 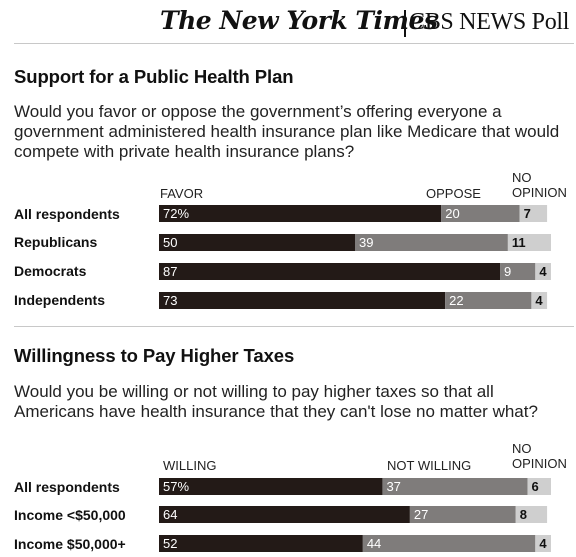 I want to click on bar-1-1-no-opinion, so click(x=533, y=213).